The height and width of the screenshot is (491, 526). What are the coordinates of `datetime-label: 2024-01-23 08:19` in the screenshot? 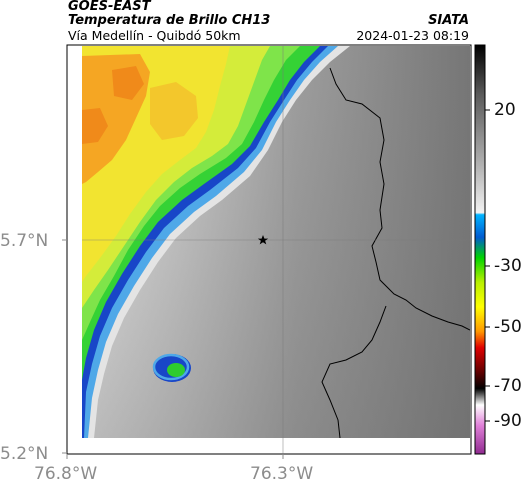 It's located at (412, 35).